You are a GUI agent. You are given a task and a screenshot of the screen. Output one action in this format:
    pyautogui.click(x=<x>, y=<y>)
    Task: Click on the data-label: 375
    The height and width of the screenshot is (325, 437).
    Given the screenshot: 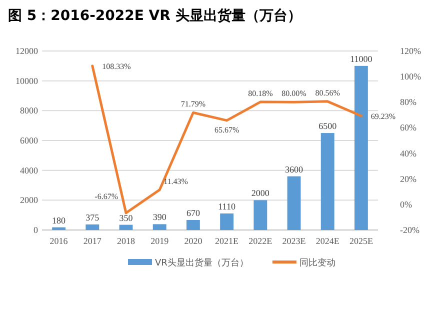 What is the action you would take?
    pyautogui.click(x=93, y=217)
    